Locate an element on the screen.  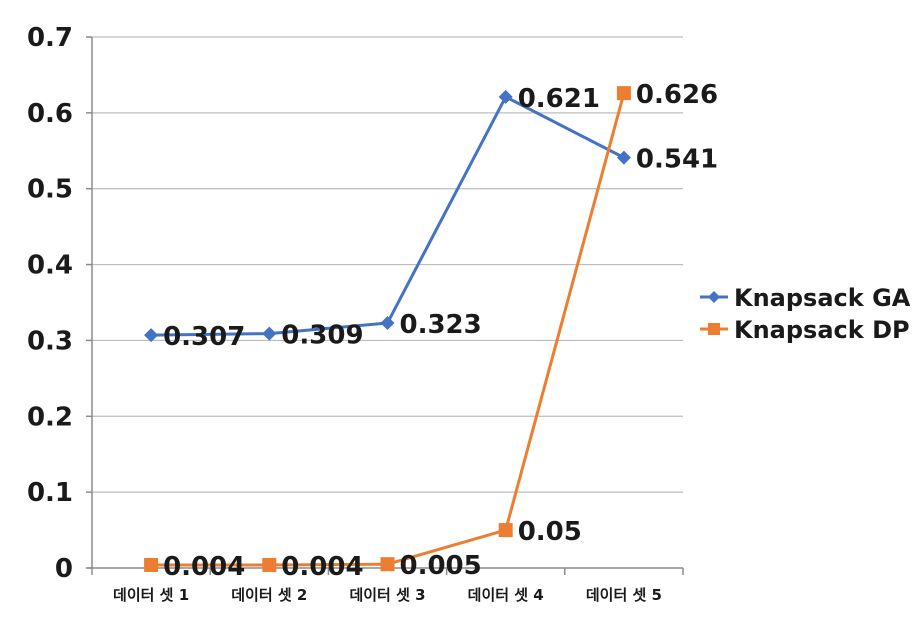
data-label: 0.309 is located at coordinates (322, 336).